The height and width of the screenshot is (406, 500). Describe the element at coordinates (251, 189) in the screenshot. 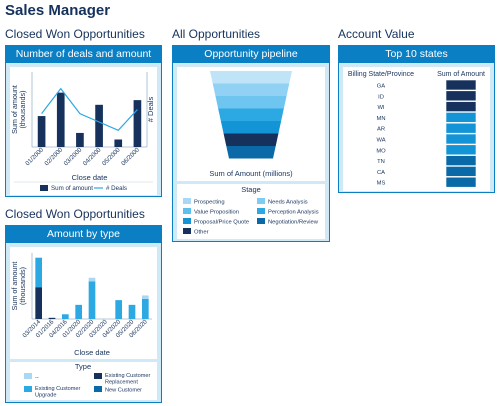

I see `legend-title: Stage` at that location.